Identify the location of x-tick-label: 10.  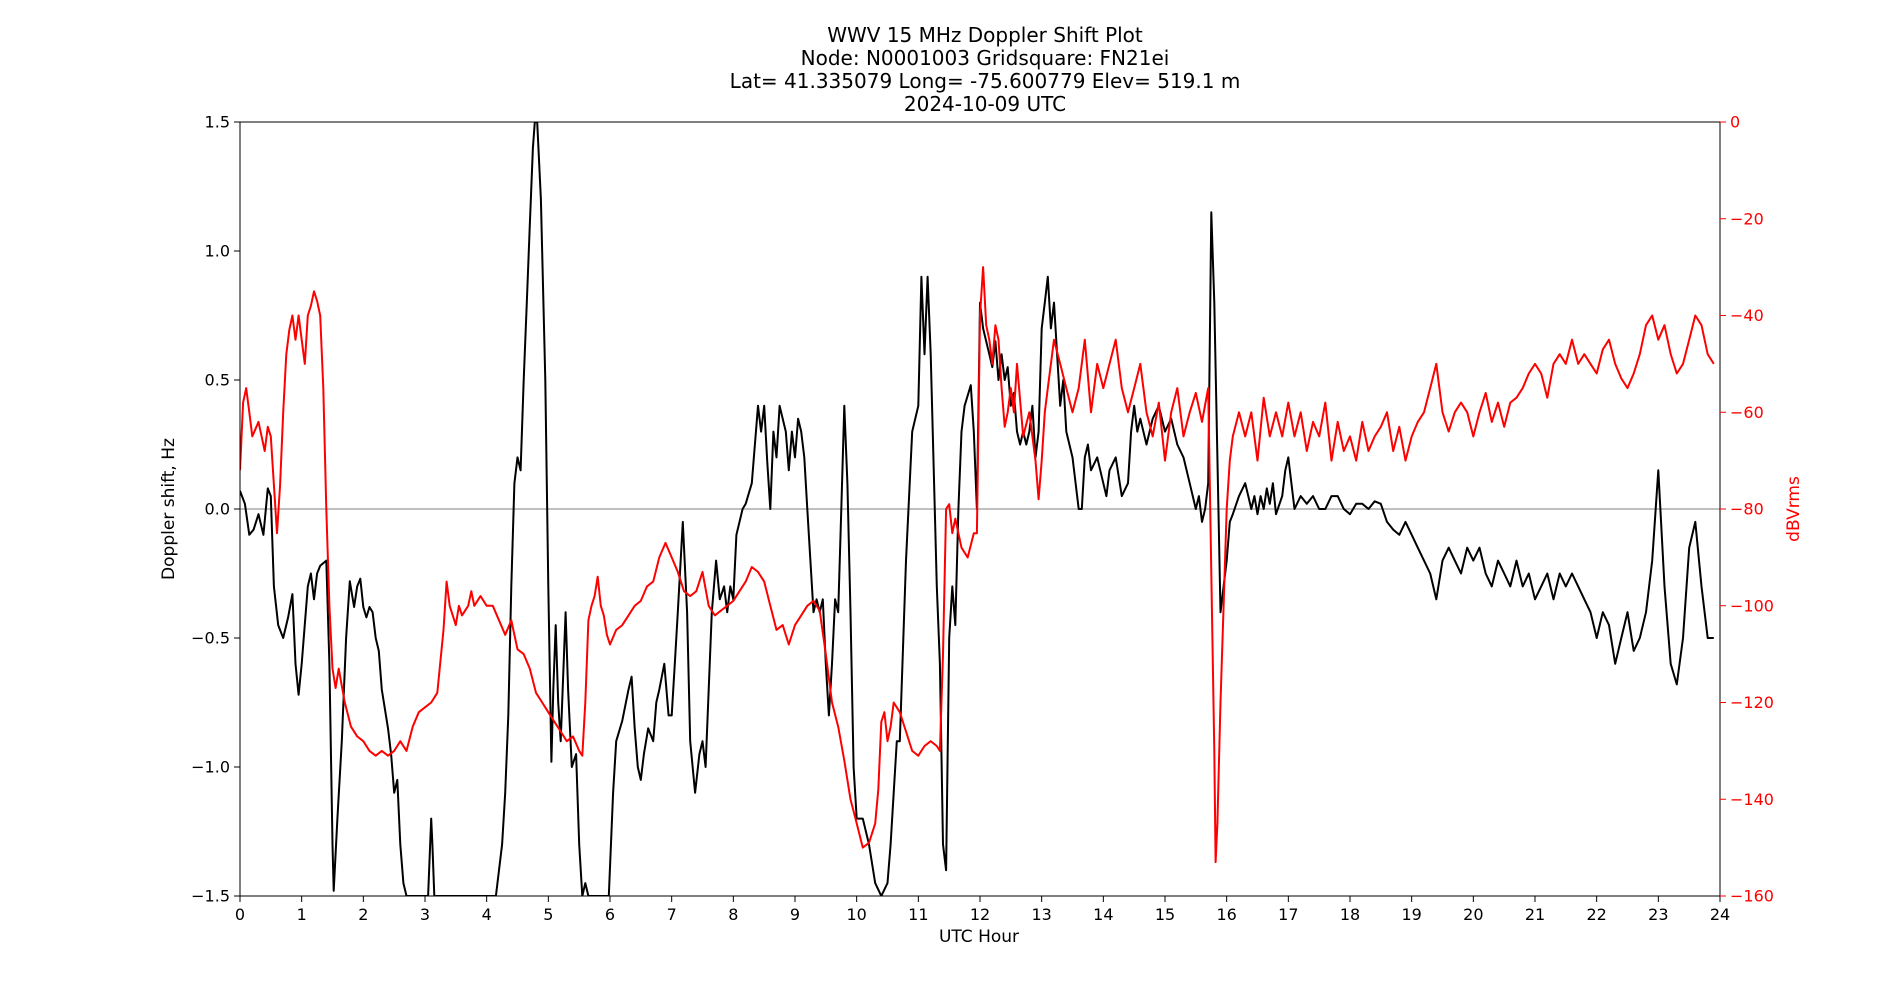
(856, 914).